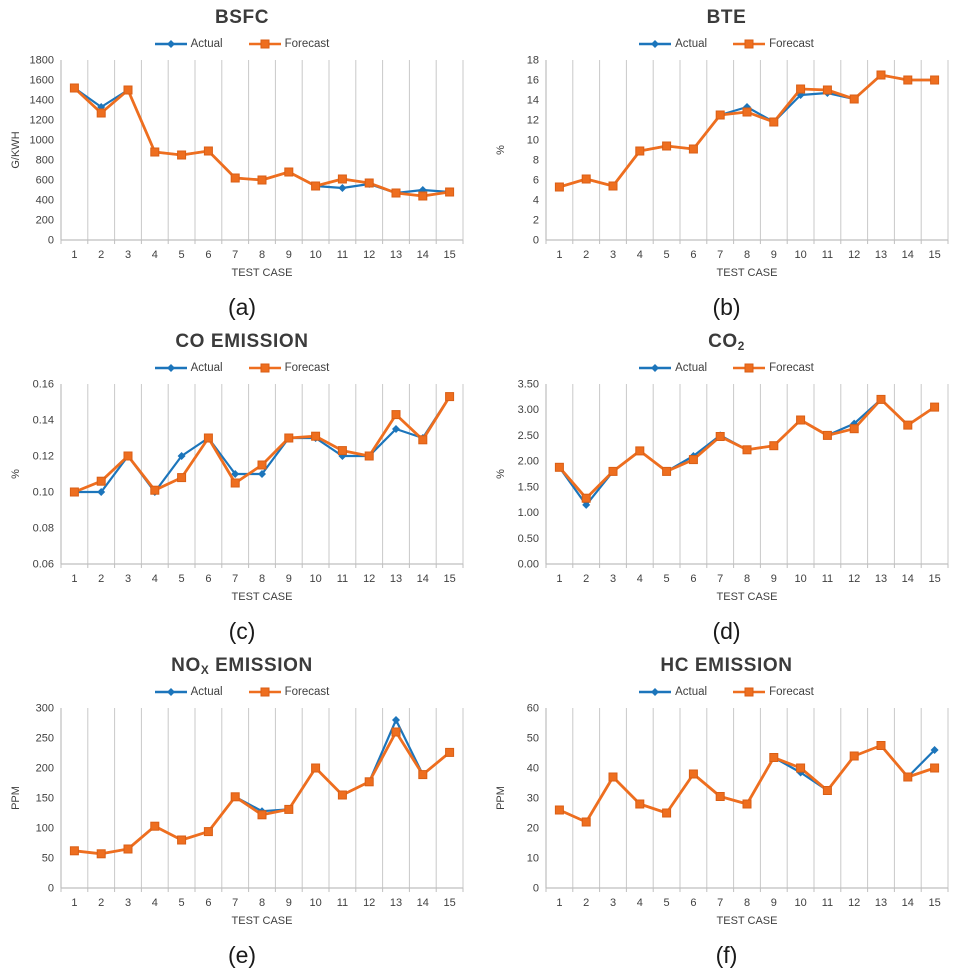 This screenshot has height=973, width=969. I want to click on legend-label-forecast: Forecast, so click(791, 367).